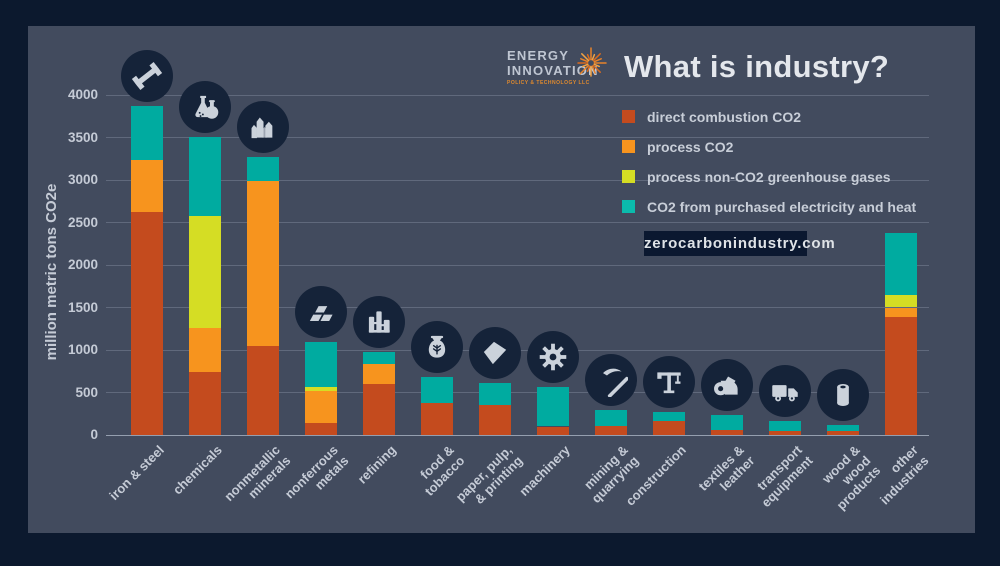 The image size is (1000, 566). What do you see at coordinates (782, 207) in the screenshot?
I see `legend-label: CO2 from purchased electricity and heat` at bounding box center [782, 207].